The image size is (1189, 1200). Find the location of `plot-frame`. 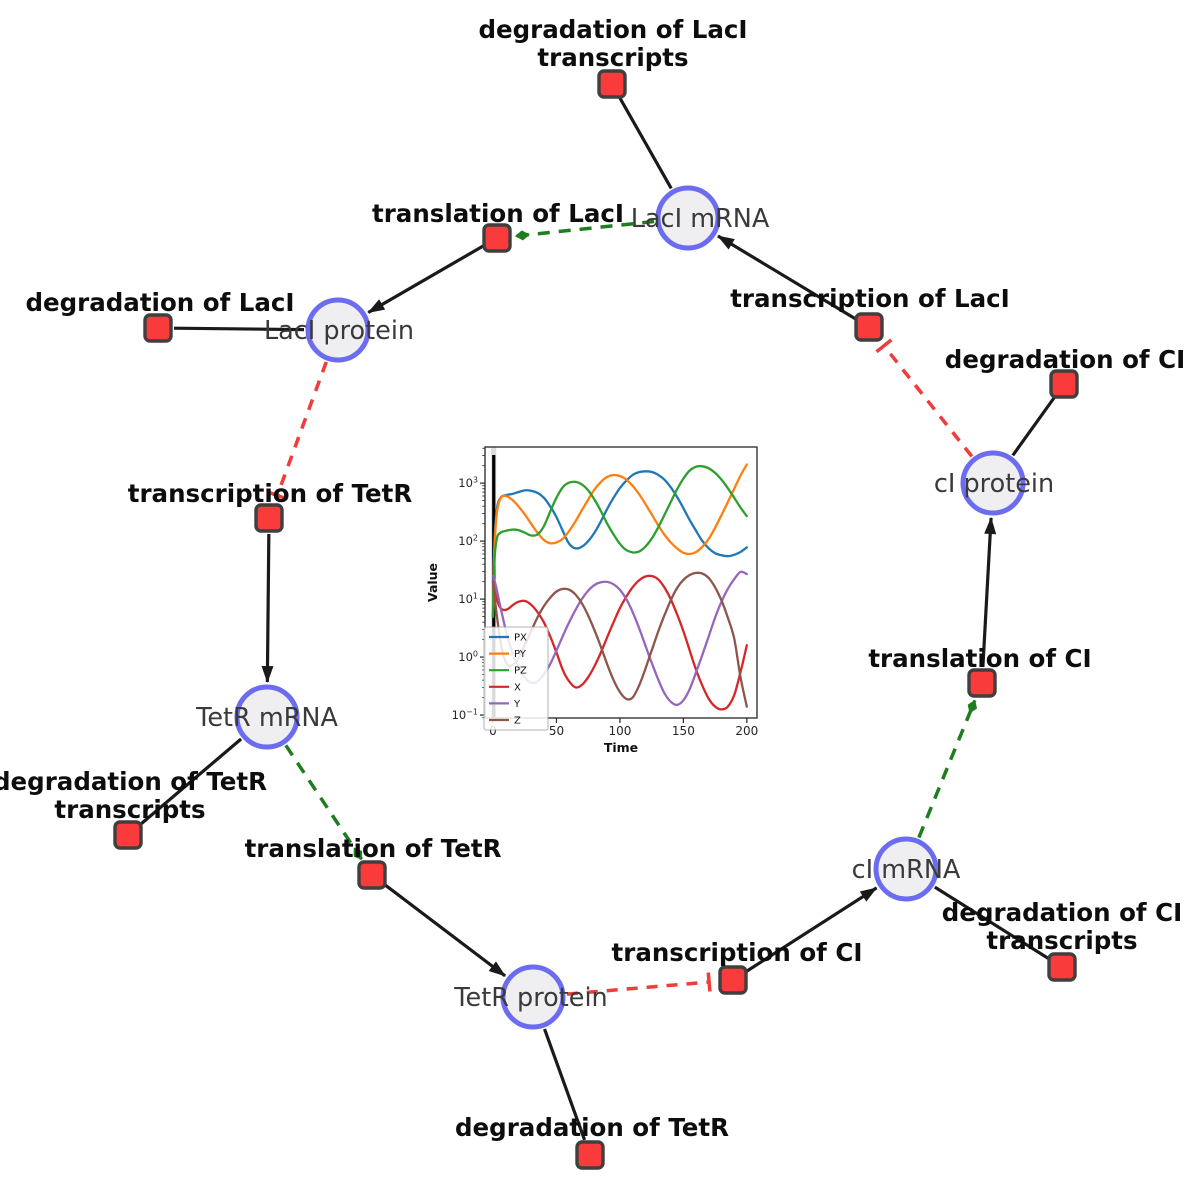

plot-frame is located at coordinates (621, 582).